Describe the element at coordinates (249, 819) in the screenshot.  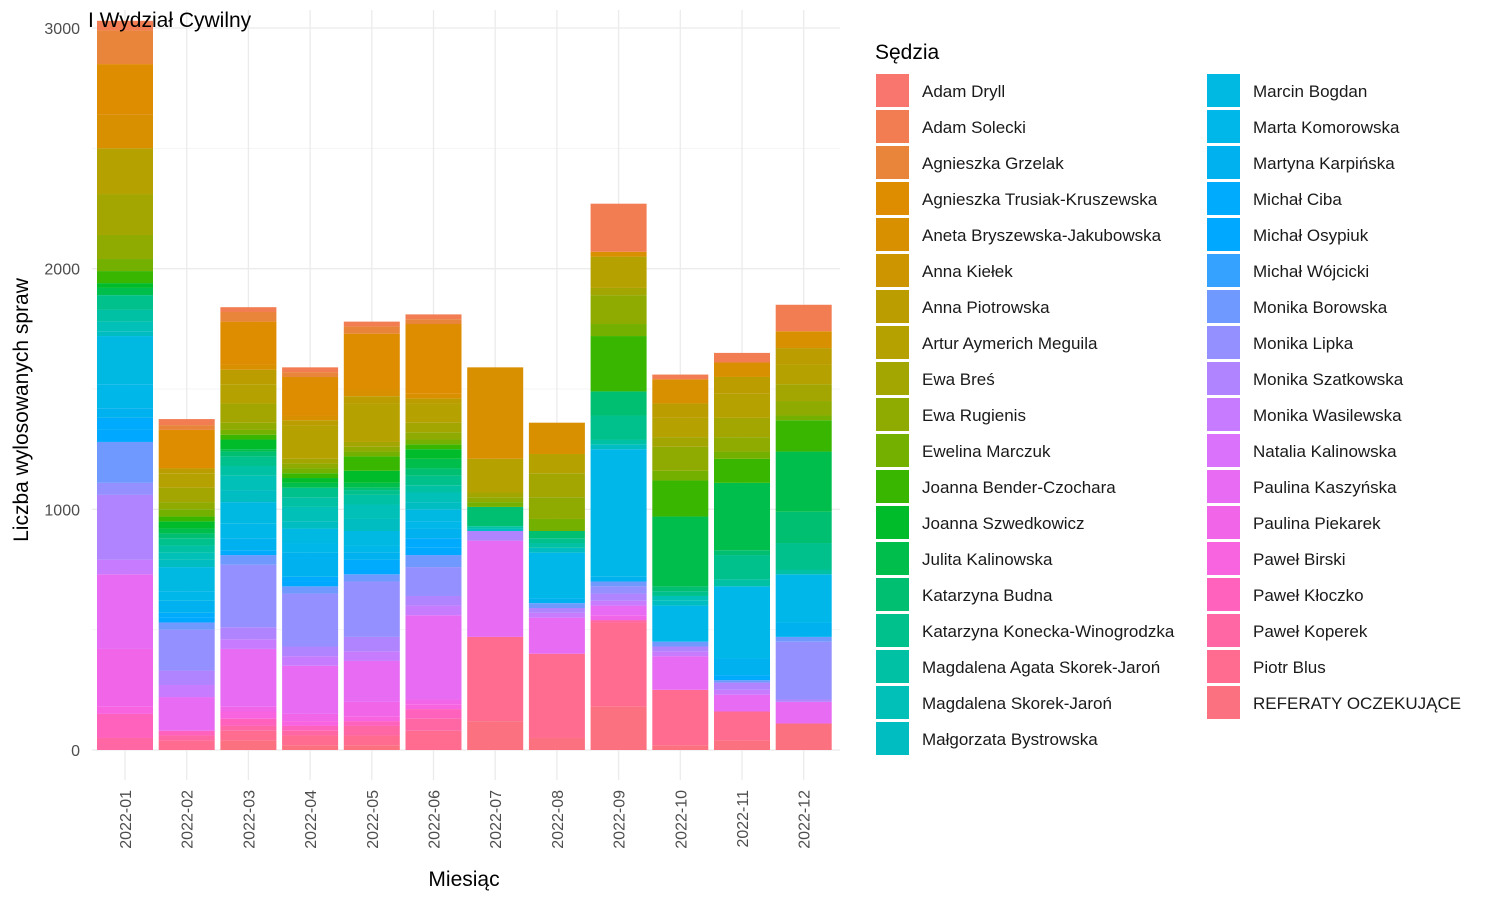
I see `x-tick-label: 2022-03` at that location.